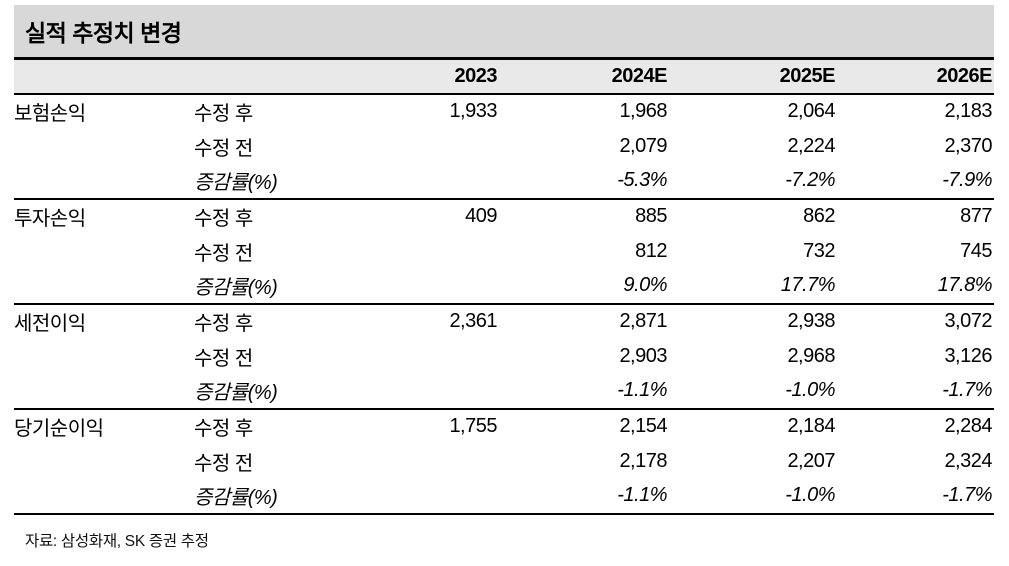  Describe the element at coordinates (504, 146) in the screenshot. I see `table-row: 수정 전 2,079 2,224 2,370` at that location.